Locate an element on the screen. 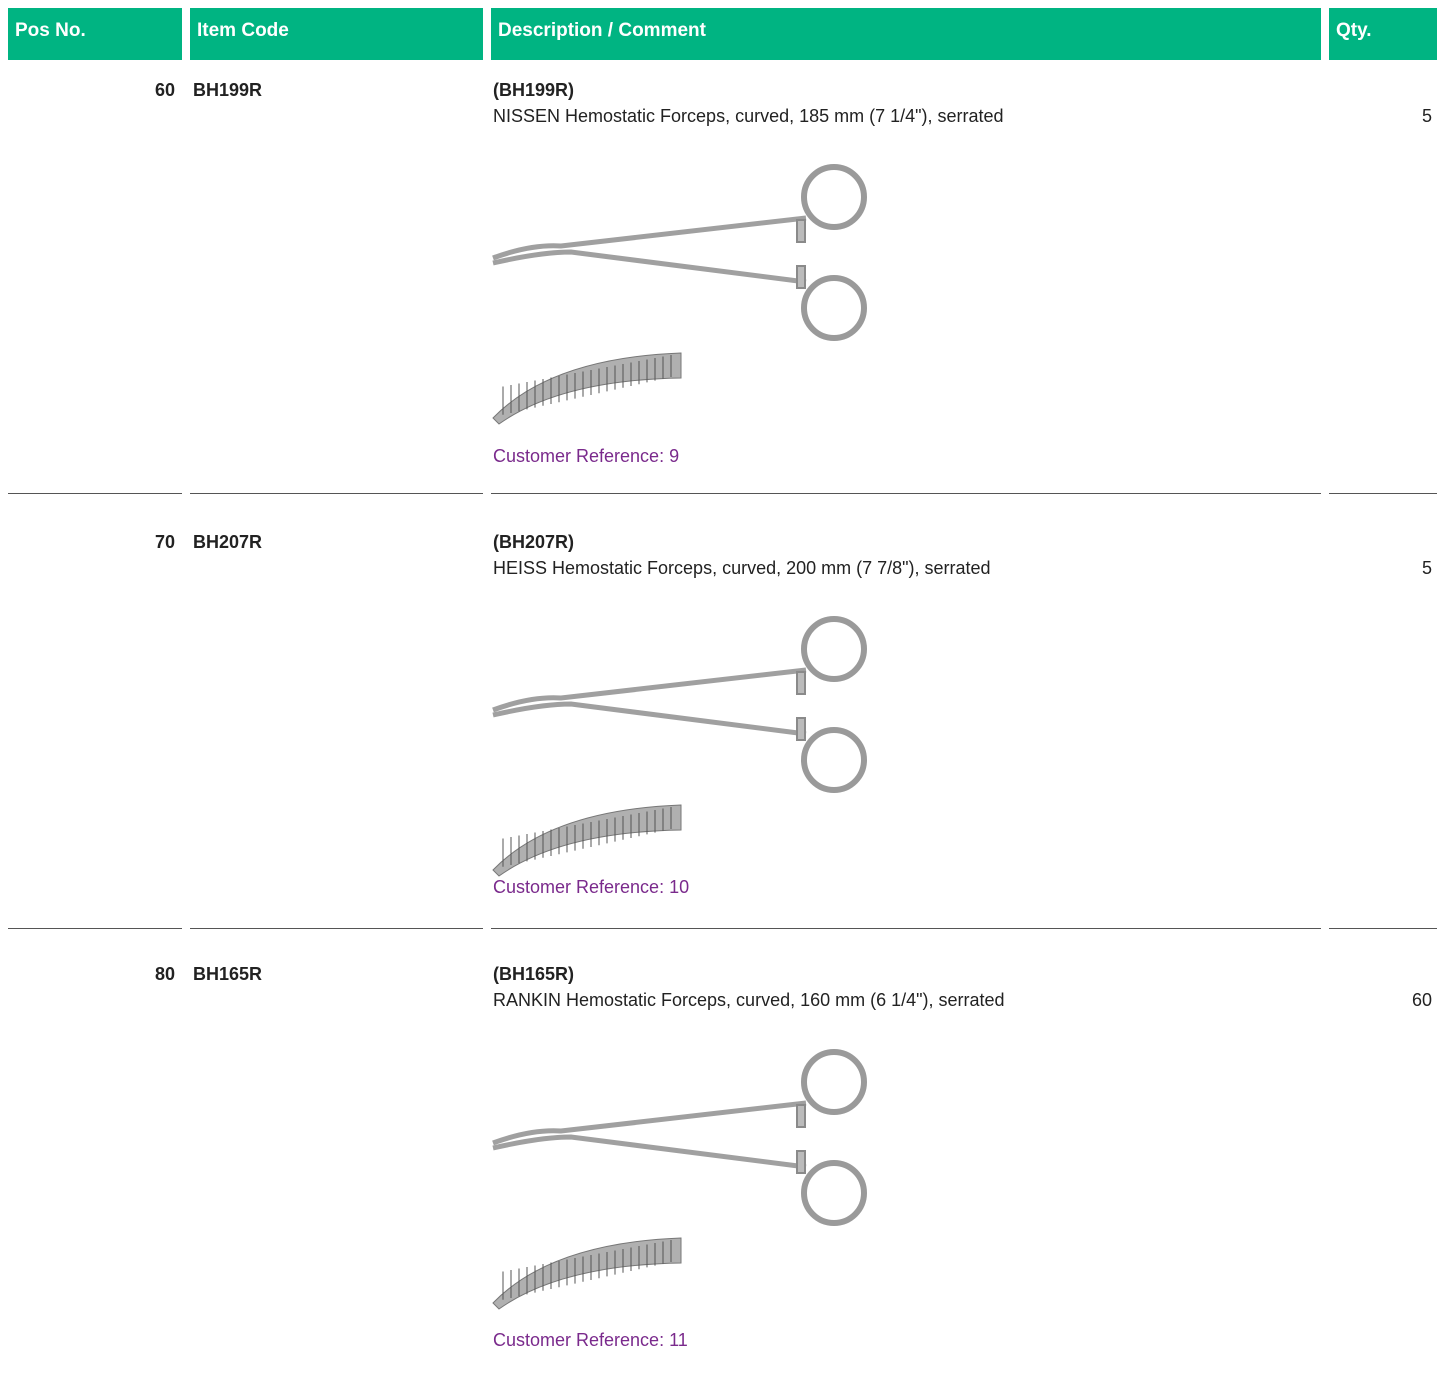 This screenshot has height=1374, width=1445. item-code: BH165R is located at coordinates (228, 974).